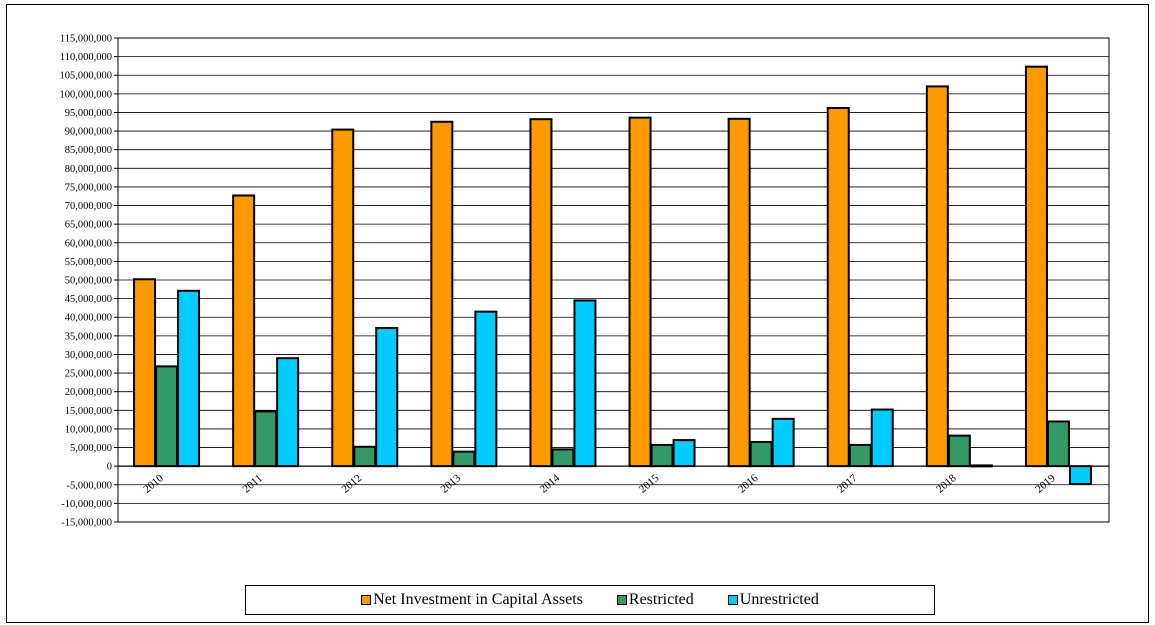 The width and height of the screenshot is (1155, 625). I want to click on x-category-label: 2012, so click(352, 483).